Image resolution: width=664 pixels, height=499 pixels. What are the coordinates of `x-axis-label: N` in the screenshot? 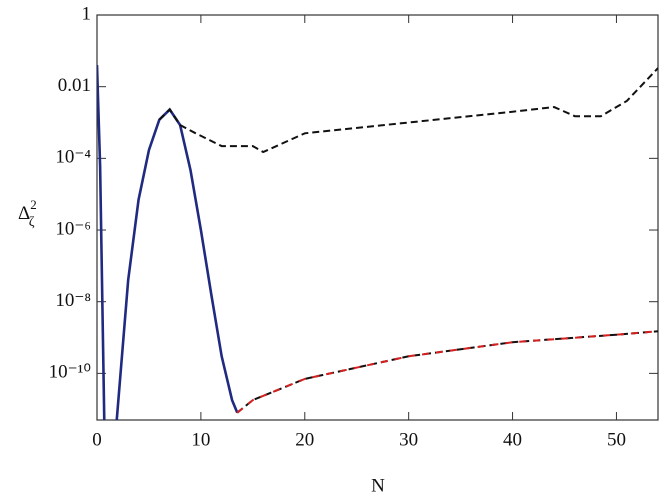 It's located at (378, 485).